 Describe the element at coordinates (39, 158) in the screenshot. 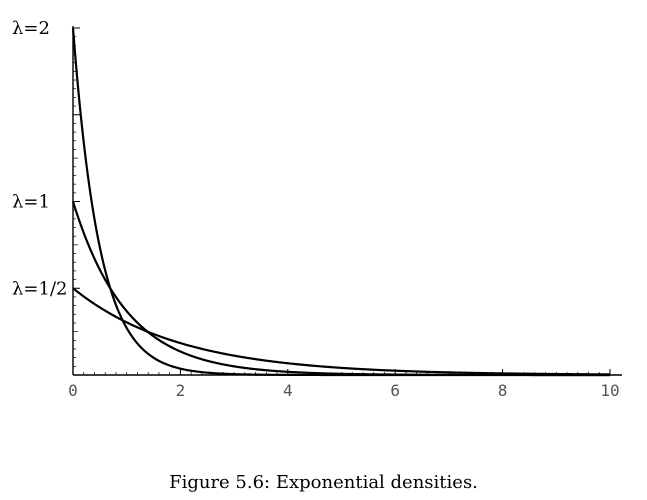

I see `curve-labels: λ=2 λ=1 λ=1/2` at that location.